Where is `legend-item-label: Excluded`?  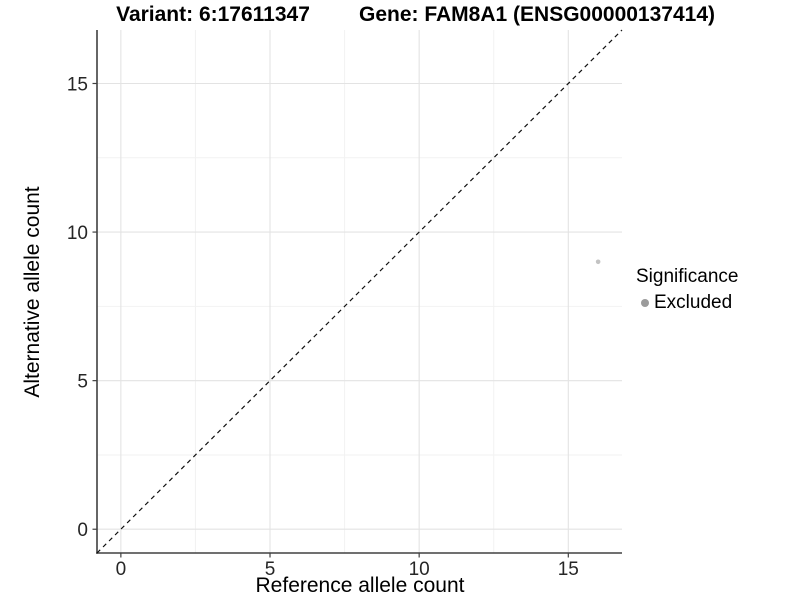
legend-item-label: Excluded is located at coordinates (693, 302).